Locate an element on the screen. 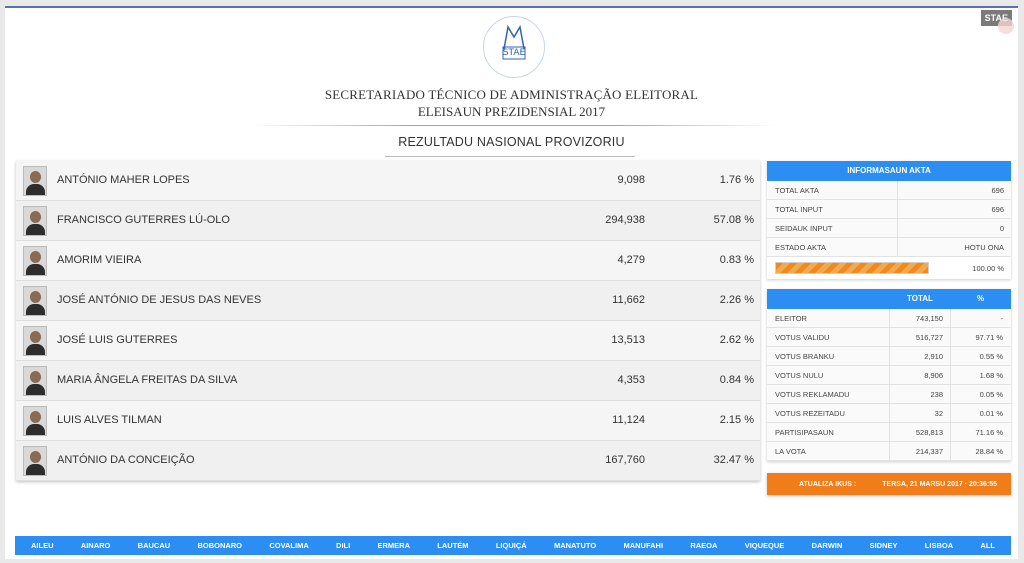 Image resolution: width=1024 pixels, height=563 pixels. candidate-votes: 4,279 is located at coordinates (631, 260).